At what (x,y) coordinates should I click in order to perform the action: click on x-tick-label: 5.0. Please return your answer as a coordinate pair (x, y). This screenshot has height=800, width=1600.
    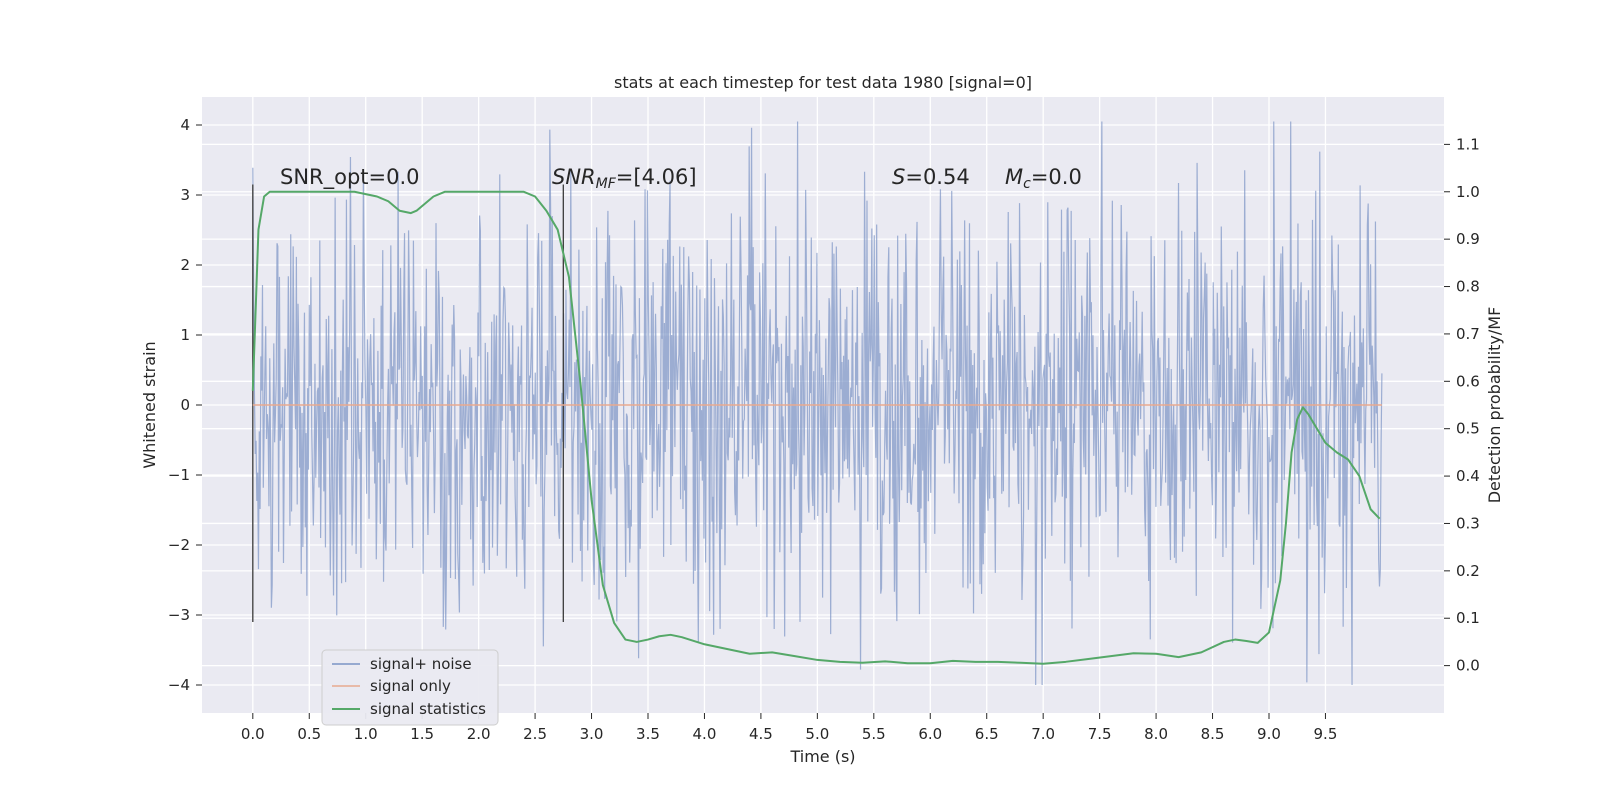
    Looking at the image, I should click on (817, 734).